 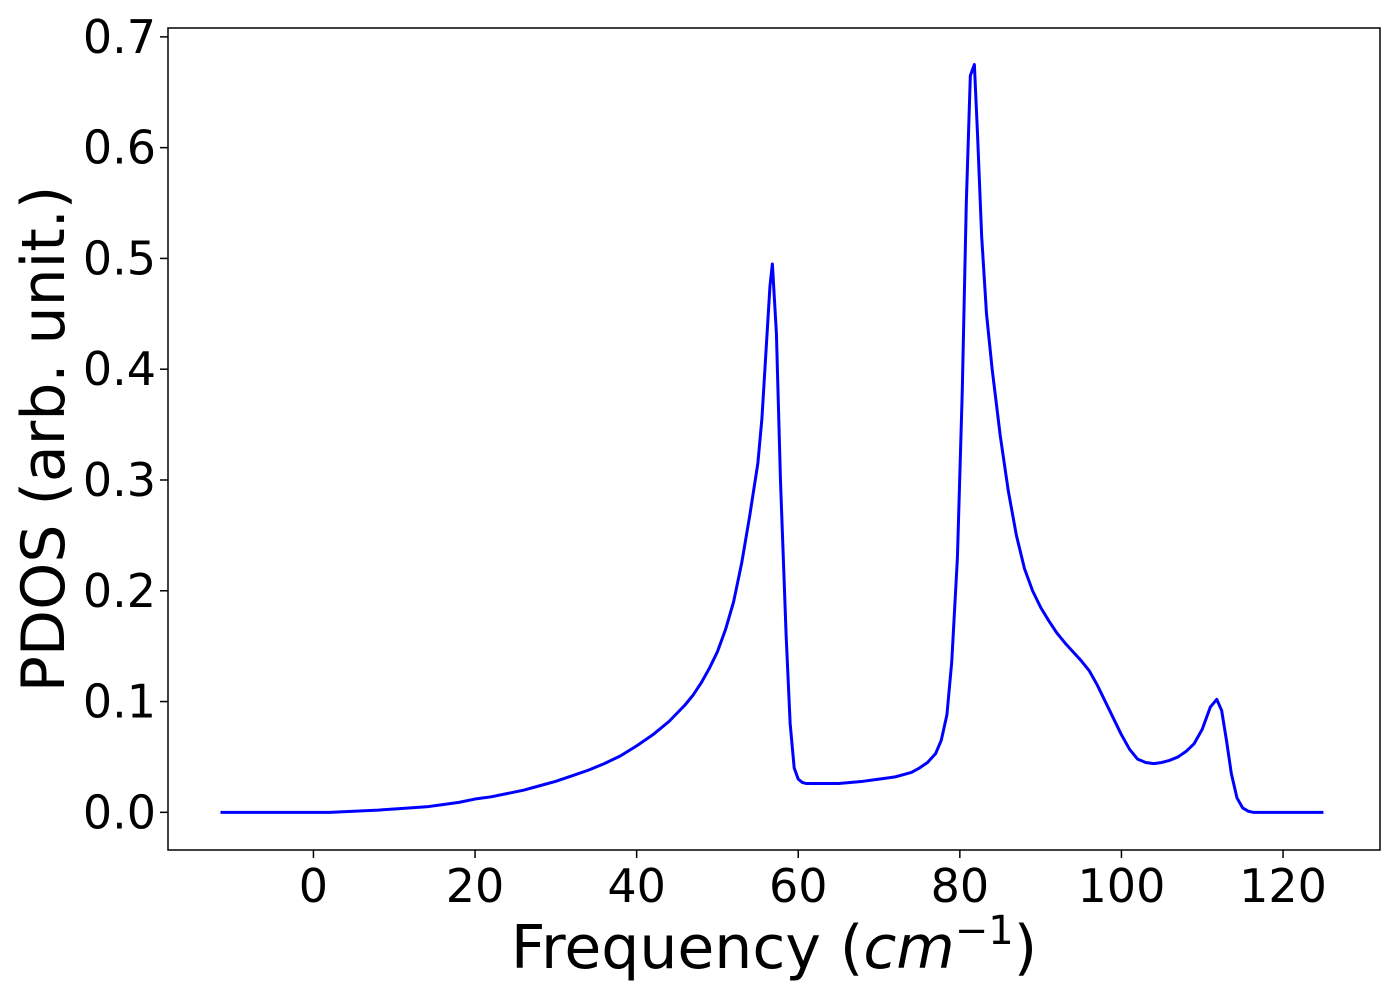 What do you see at coordinates (119, 258) in the screenshot?
I see `y-tick-label: 0.5` at bounding box center [119, 258].